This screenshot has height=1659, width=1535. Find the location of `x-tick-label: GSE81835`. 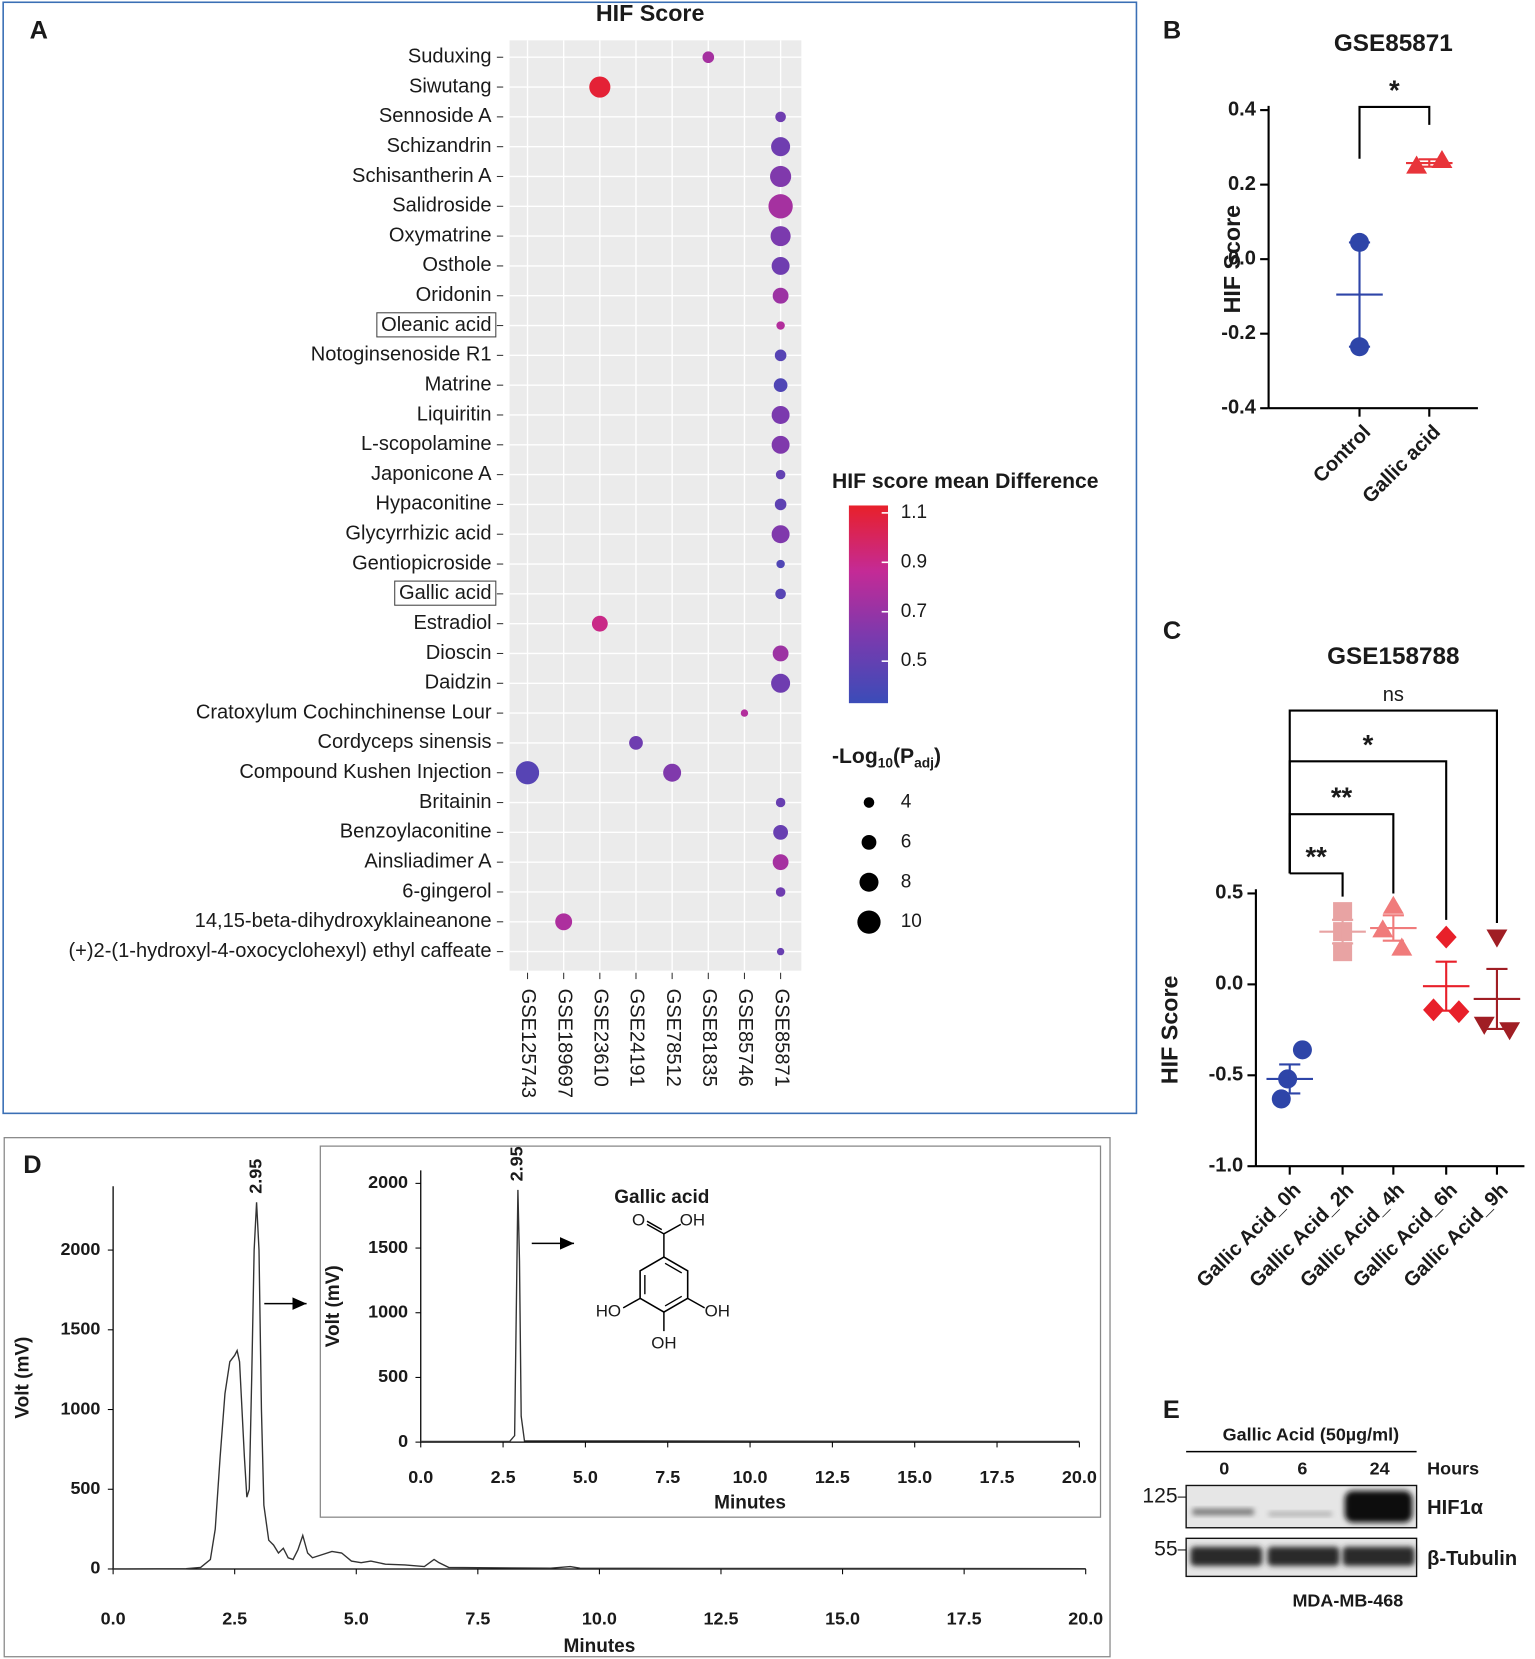

x-tick-label: GSE81835 is located at coordinates (709, 1038).